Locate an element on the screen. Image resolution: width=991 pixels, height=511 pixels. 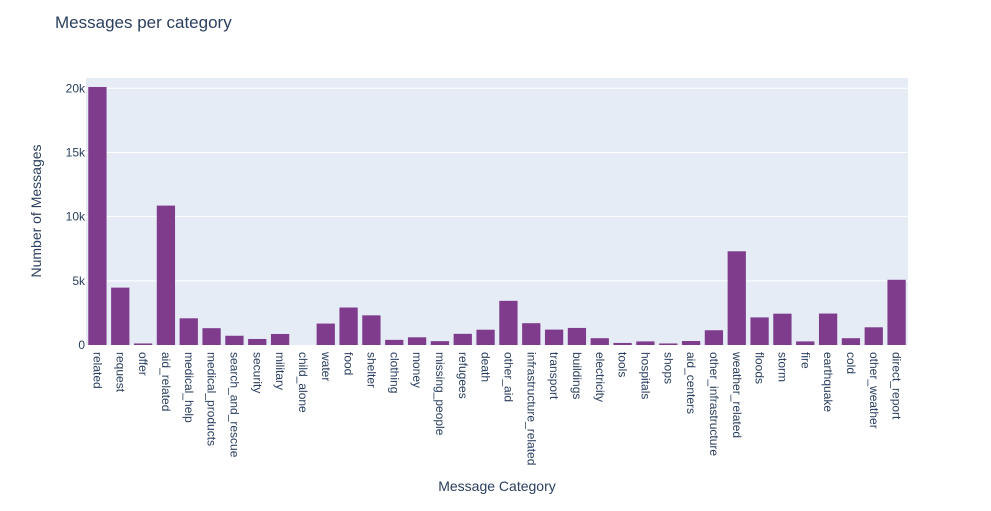
y-tick-labels: 0 5k 10k 15k 20k is located at coordinates (76, 216).